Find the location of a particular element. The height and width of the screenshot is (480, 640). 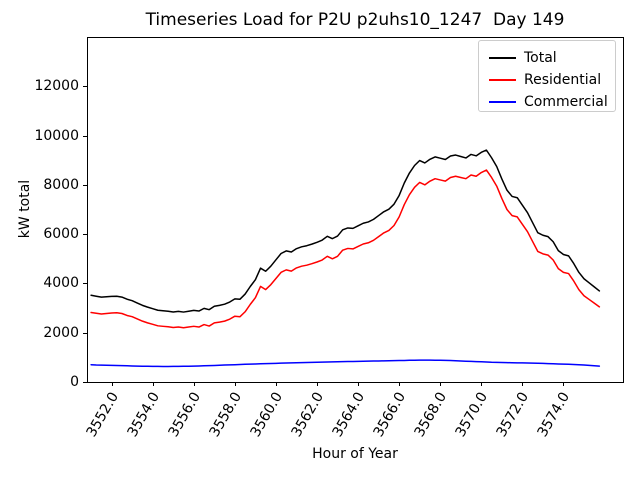

legend-entry-residential: Residential is located at coordinates (552, 80).